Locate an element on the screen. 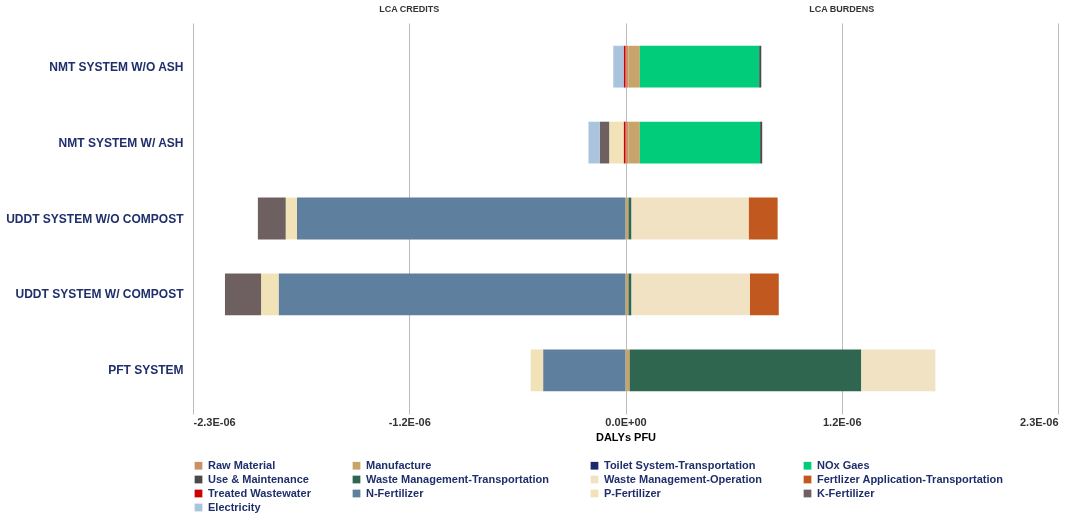 The image size is (1073, 528). legend-label: Fertlizer Application-Transportation is located at coordinates (910, 478).